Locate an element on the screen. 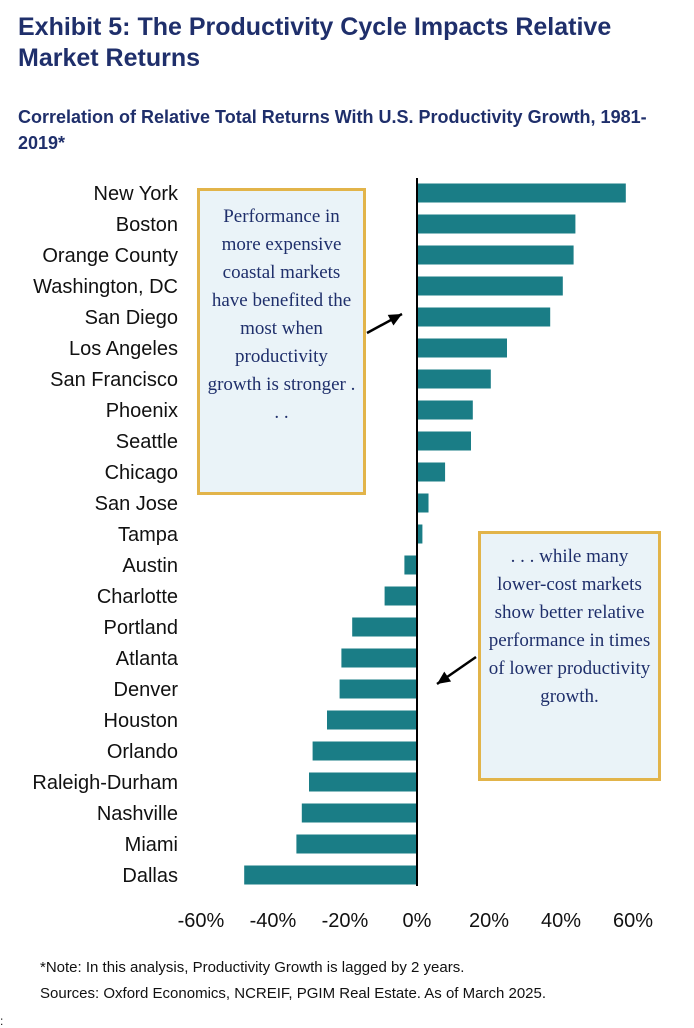 This screenshot has height=1028, width=694. category-label: Boston is located at coordinates (147, 225).